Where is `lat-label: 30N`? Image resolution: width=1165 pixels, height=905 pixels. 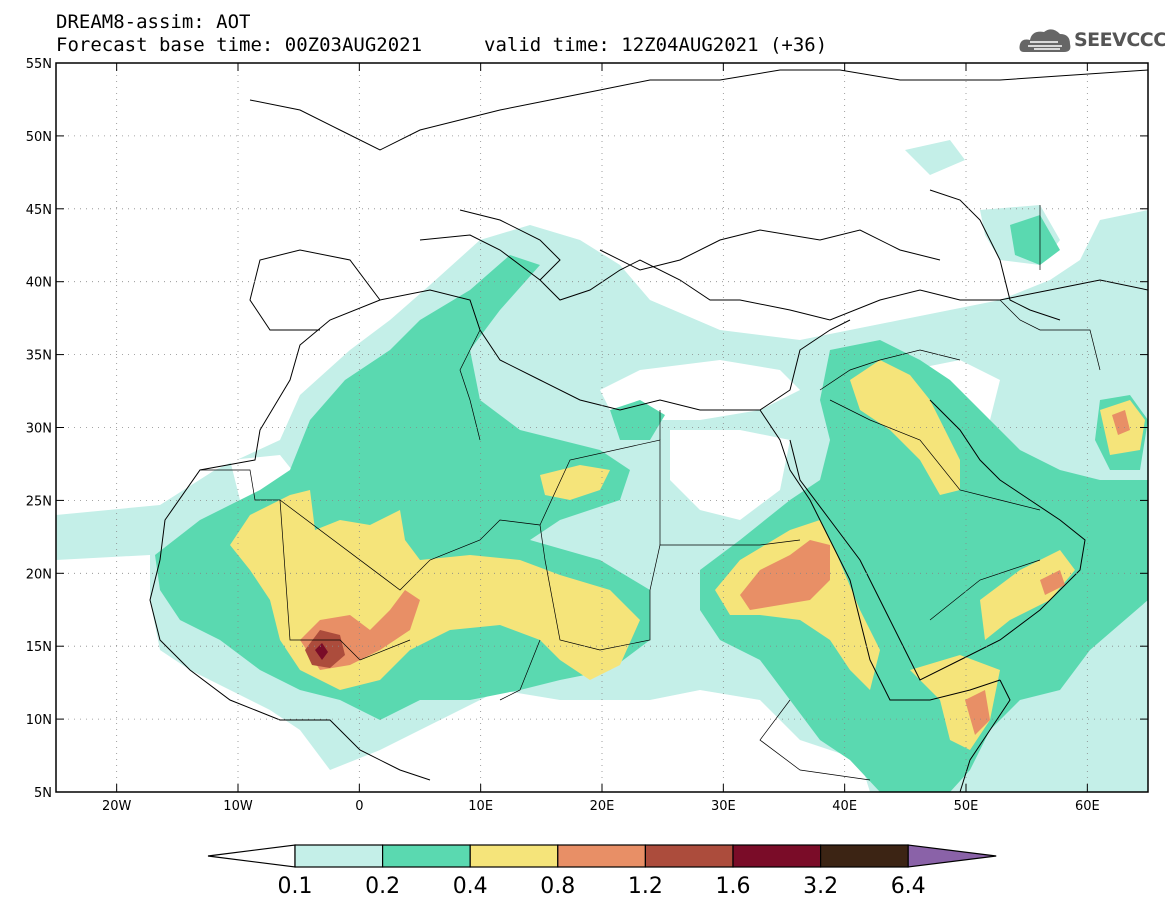 lat-label: 30N is located at coordinates (39, 429).